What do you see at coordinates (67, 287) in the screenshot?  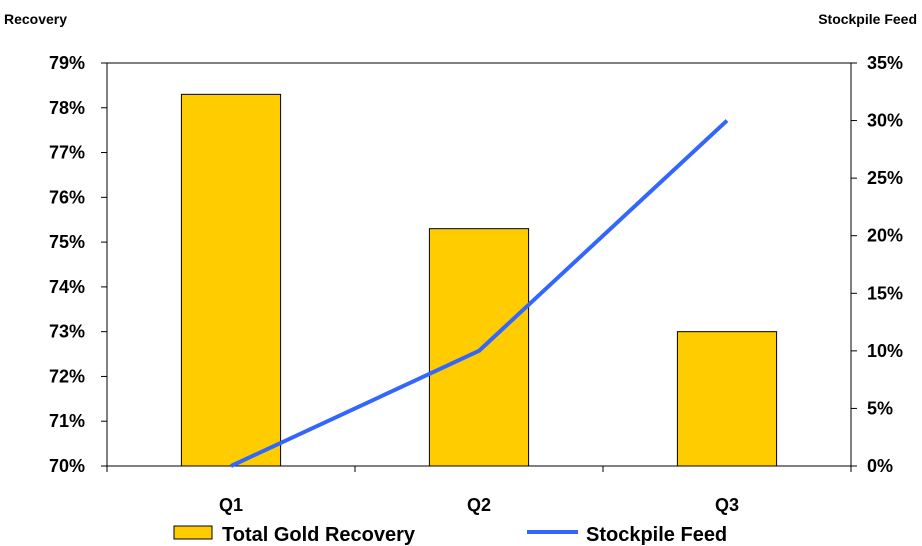 I see `left-tick-label: 74%` at bounding box center [67, 287].